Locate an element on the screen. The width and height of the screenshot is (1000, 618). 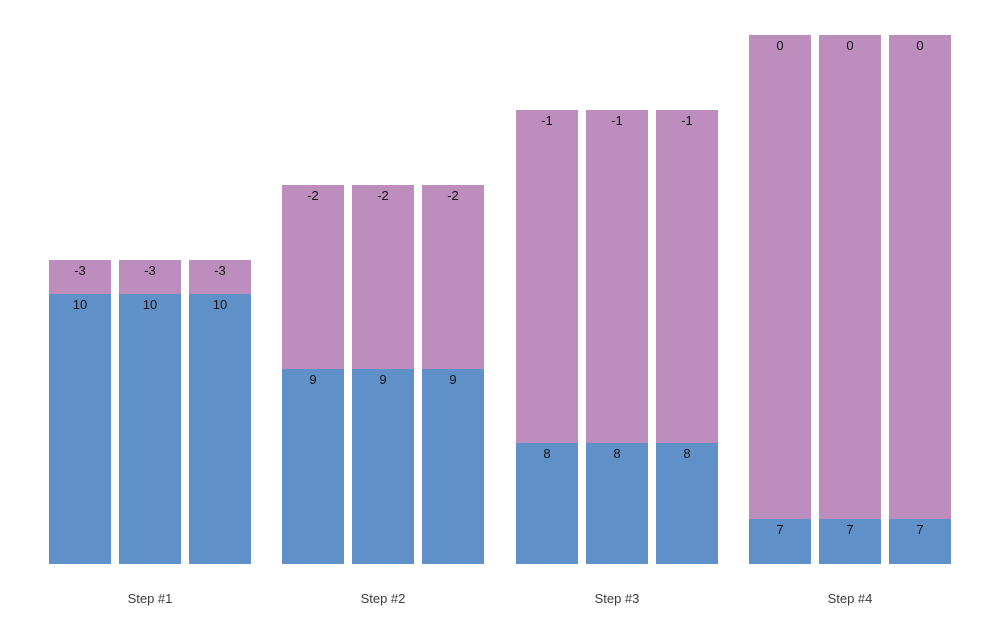
x-axis-category-label: Step #2 is located at coordinates (383, 598).